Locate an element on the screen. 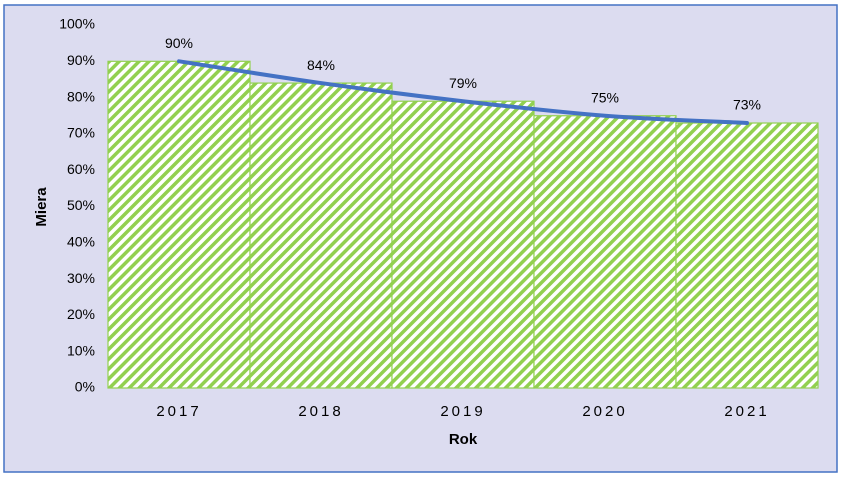  y-tick-label: 90% is located at coordinates (81, 60).